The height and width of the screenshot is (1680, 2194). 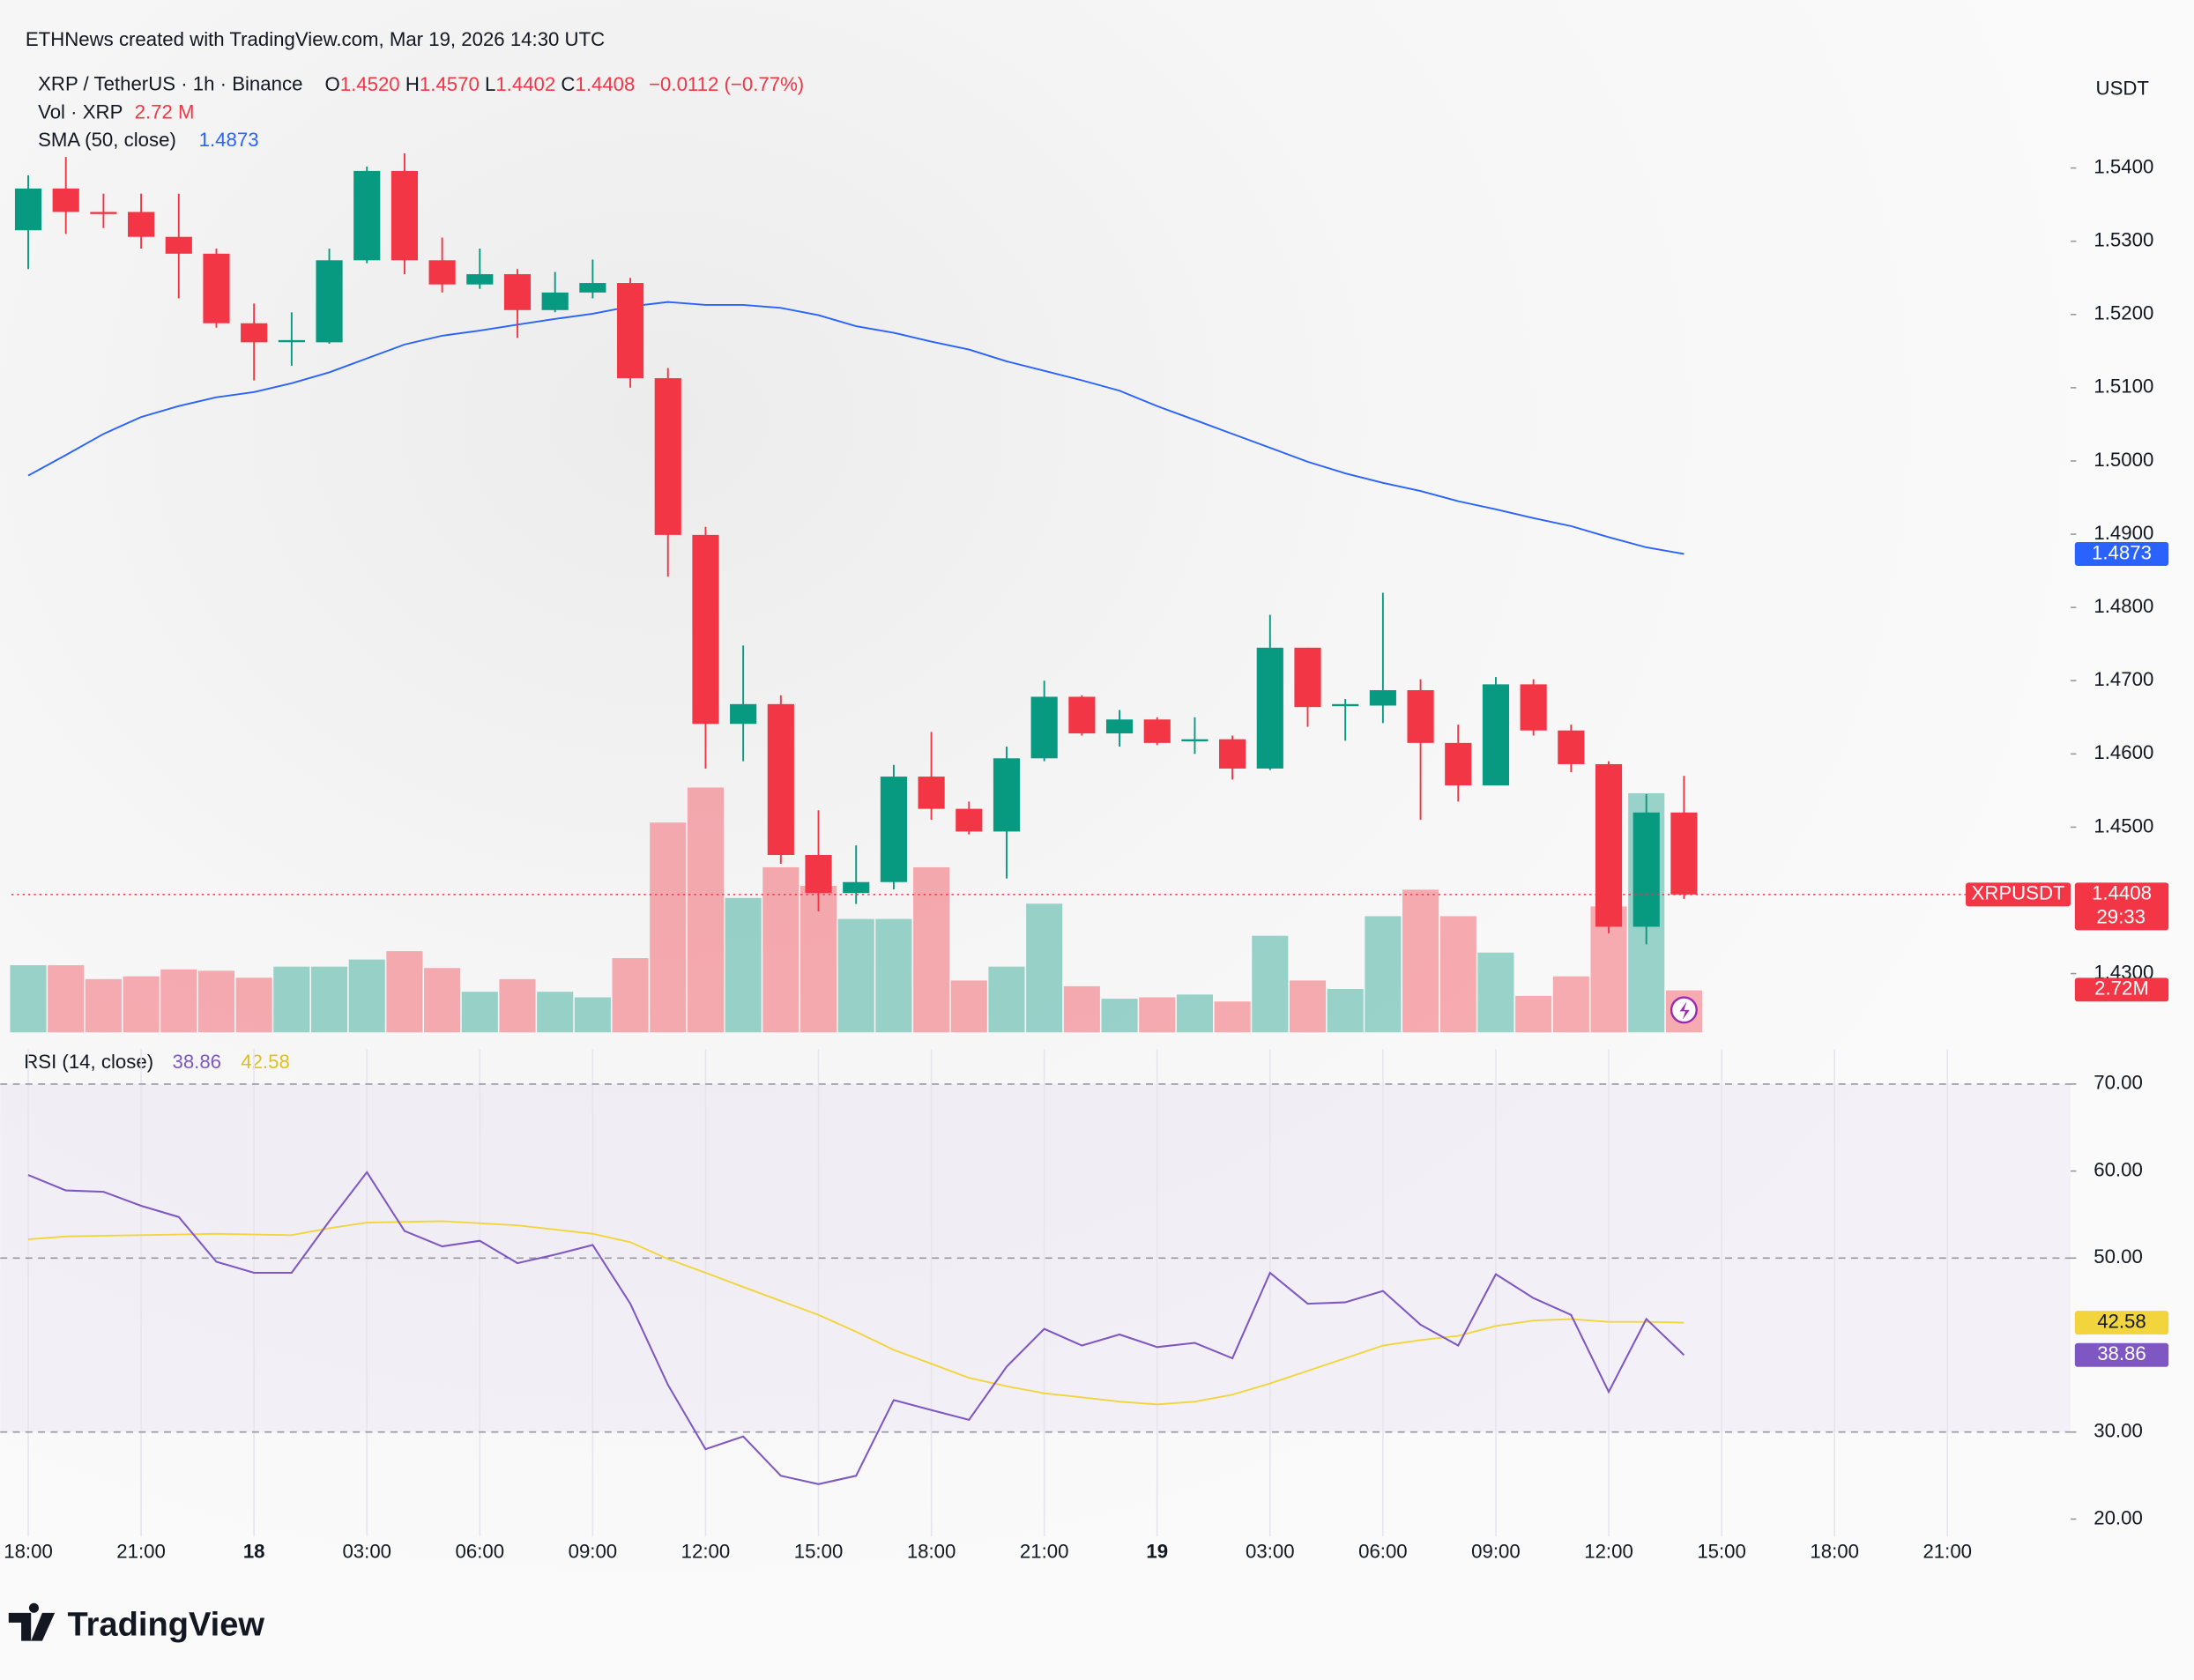 What do you see at coordinates (1721, 1551) in the screenshot?
I see `x-tick-label: 15:00` at bounding box center [1721, 1551].